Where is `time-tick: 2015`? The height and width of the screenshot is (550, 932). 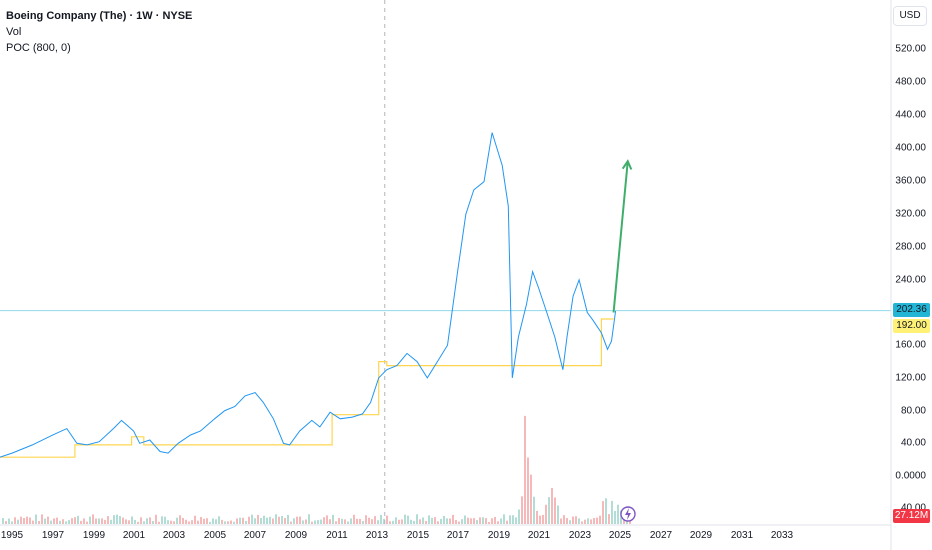 time-tick: 2015 is located at coordinates (418, 535).